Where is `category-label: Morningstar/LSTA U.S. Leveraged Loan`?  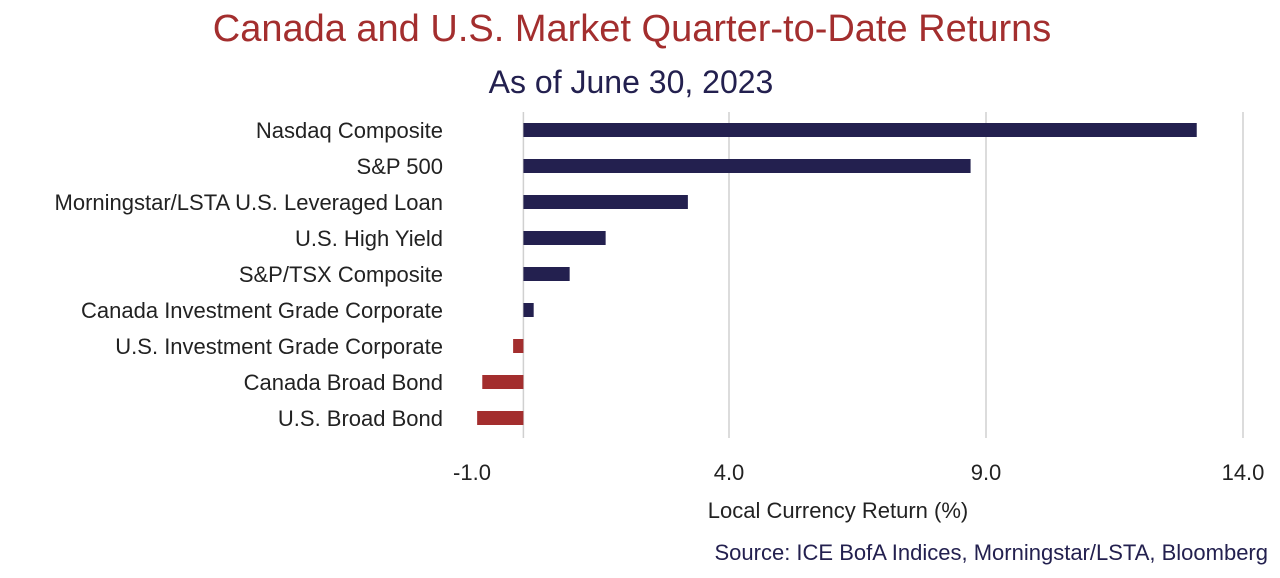
category-label: Morningstar/LSTA U.S. Leveraged Loan is located at coordinates (249, 202).